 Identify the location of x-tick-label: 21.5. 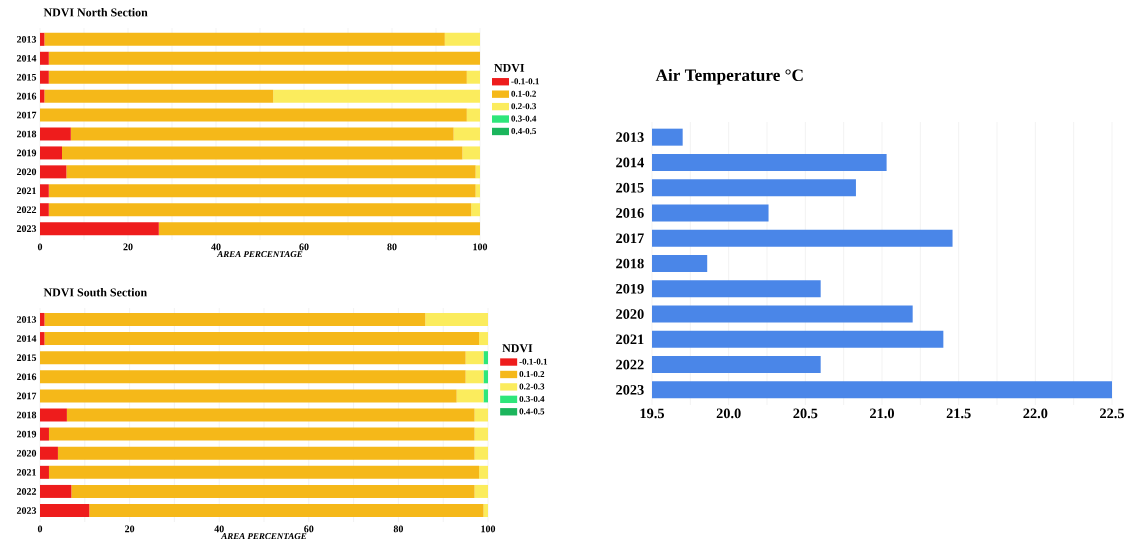
(958, 413).